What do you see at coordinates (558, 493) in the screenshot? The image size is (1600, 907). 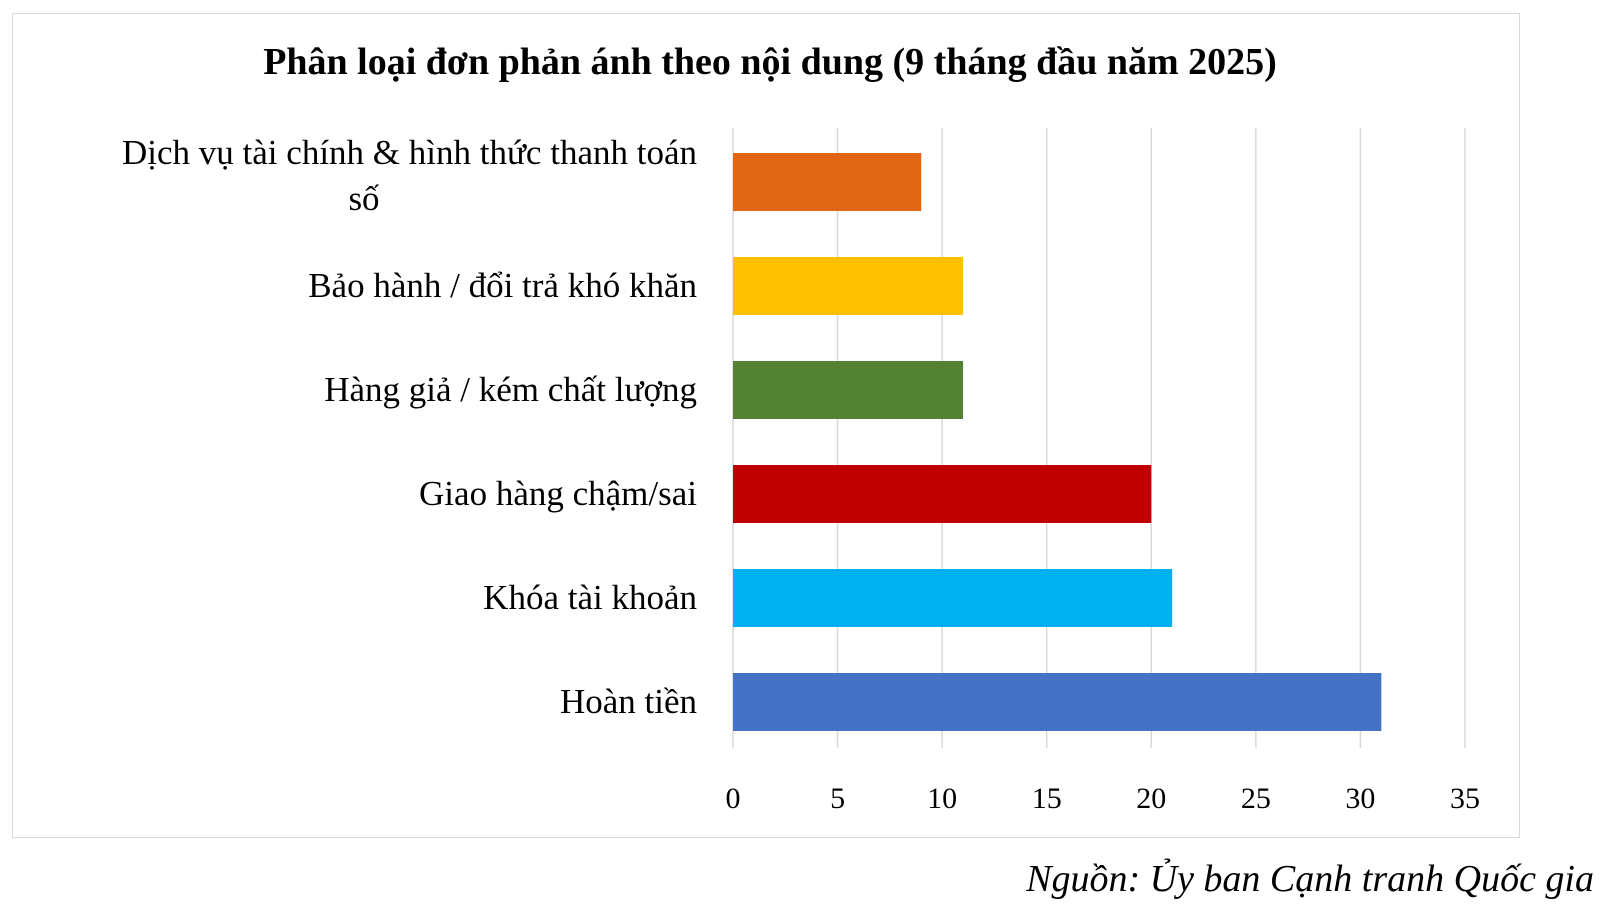 I see `category-label: Giao hàng chậm/sai` at bounding box center [558, 493].